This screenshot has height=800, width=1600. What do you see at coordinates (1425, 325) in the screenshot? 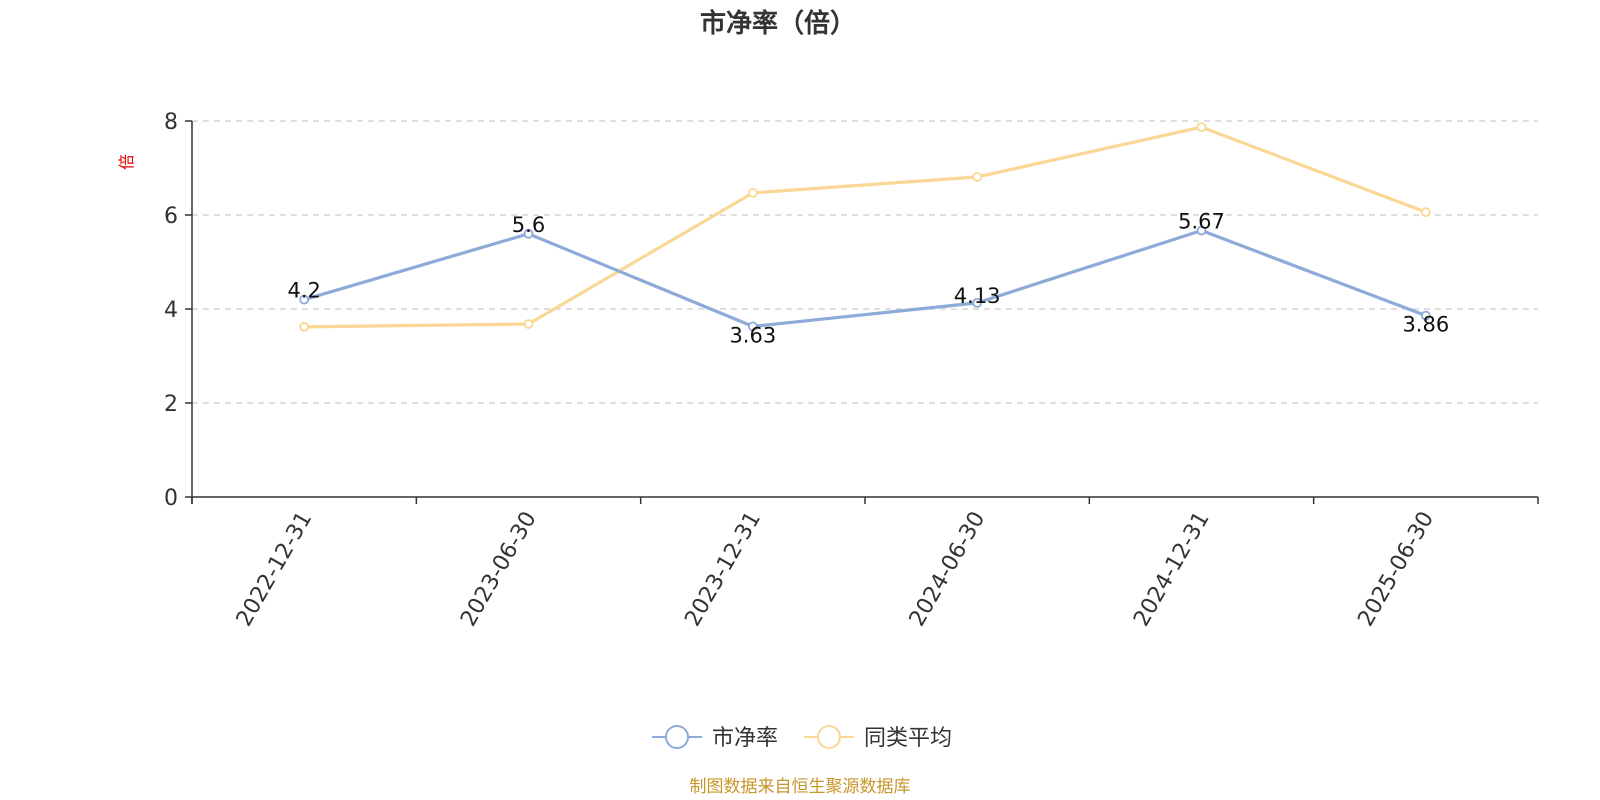
I see `data-label: 3.86` at bounding box center [1425, 325].